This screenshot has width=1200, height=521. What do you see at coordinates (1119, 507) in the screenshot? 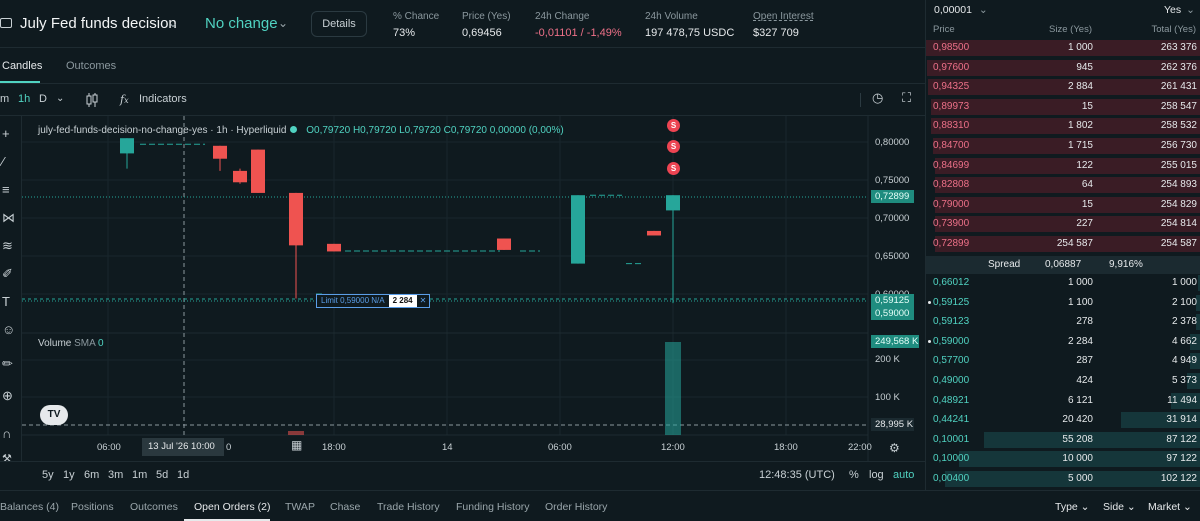
I see `filter-side: Side ⌄` at bounding box center [1119, 507].